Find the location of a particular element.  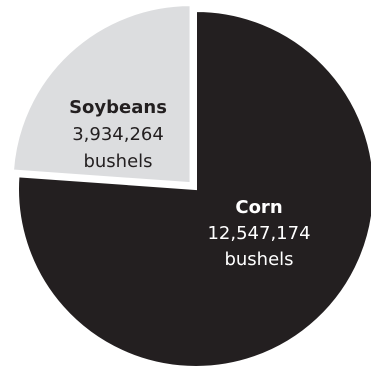

slice-label-corn: Corn is located at coordinates (258, 207).